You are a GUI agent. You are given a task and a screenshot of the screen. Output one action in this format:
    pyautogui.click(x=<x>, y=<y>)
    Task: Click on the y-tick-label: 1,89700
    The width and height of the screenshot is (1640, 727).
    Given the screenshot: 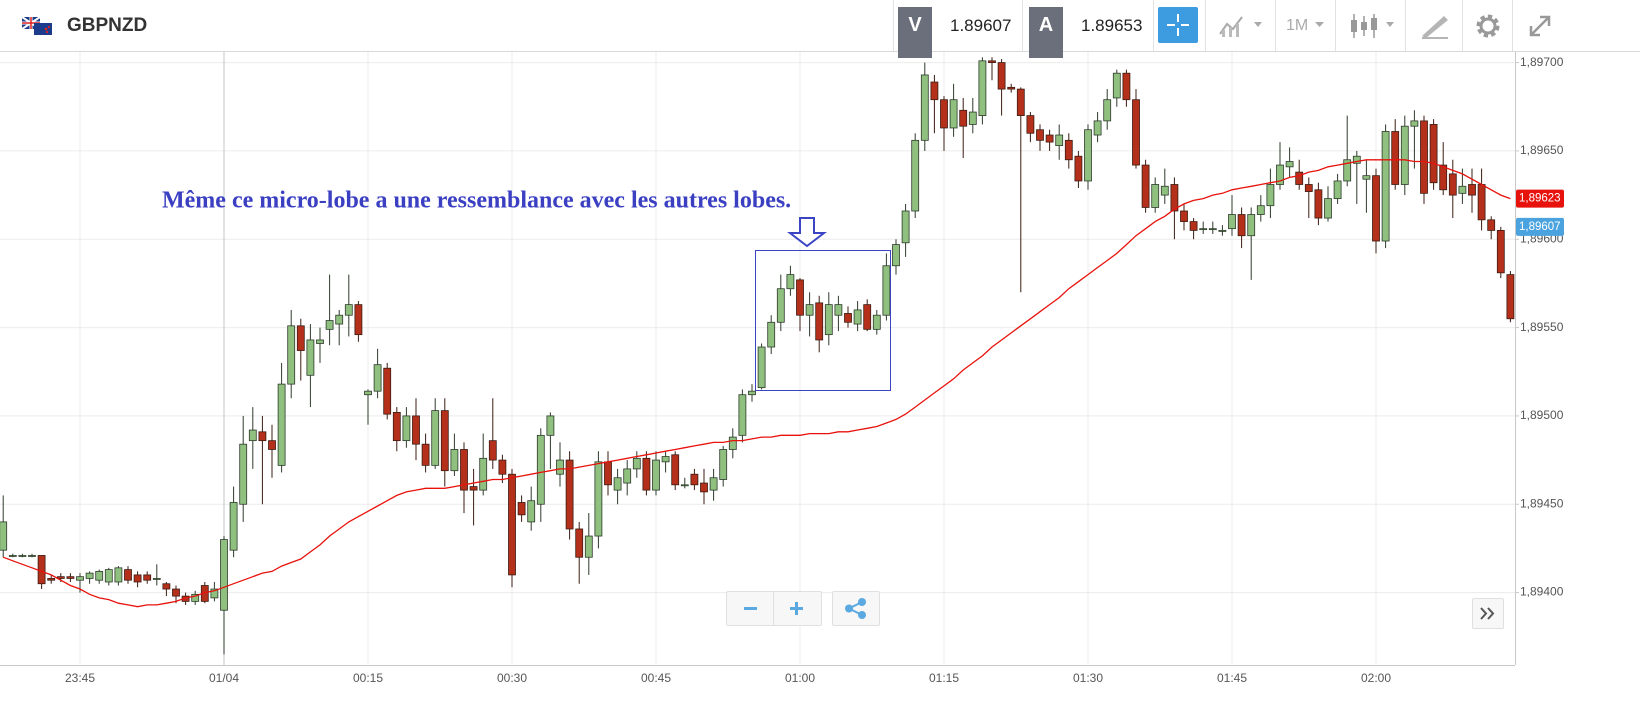 What is the action you would take?
    pyautogui.click(x=1542, y=62)
    